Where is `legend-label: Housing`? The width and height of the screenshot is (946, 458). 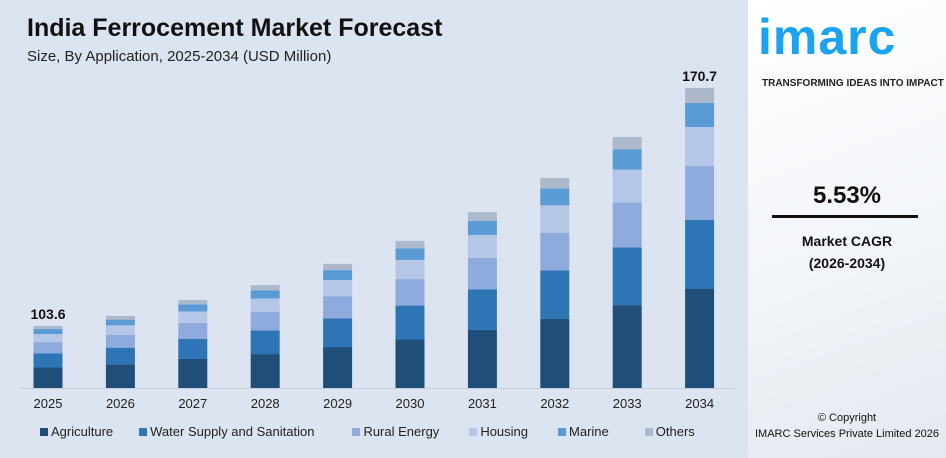
legend-label: Housing is located at coordinates (504, 431).